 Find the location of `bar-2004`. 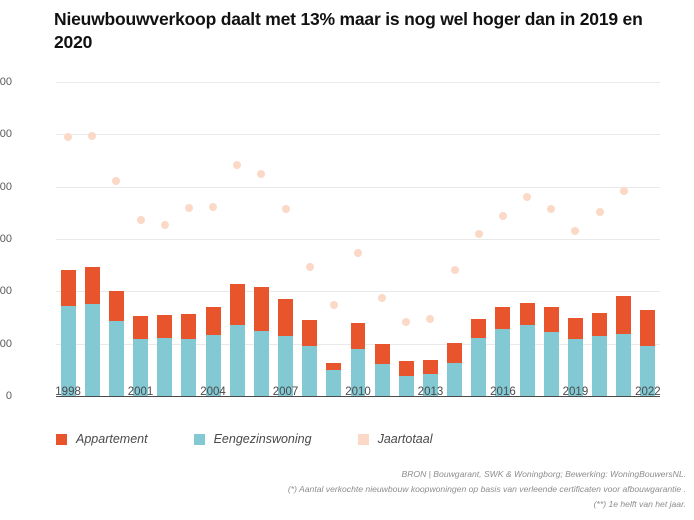

bar-2004 is located at coordinates (213, 351).